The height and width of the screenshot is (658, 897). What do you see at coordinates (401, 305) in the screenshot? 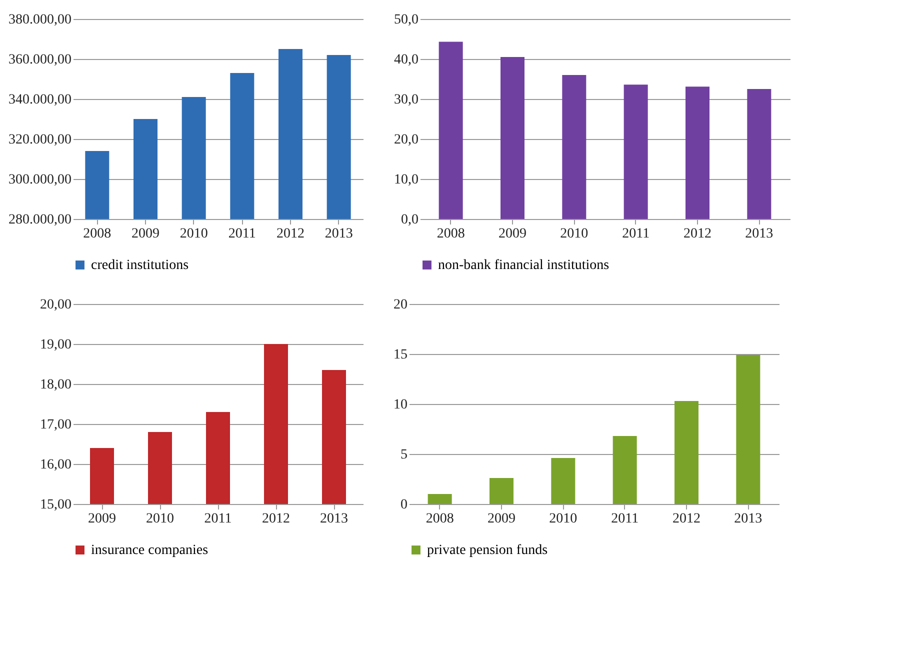
I see `y-tick-label: 20` at bounding box center [401, 305].